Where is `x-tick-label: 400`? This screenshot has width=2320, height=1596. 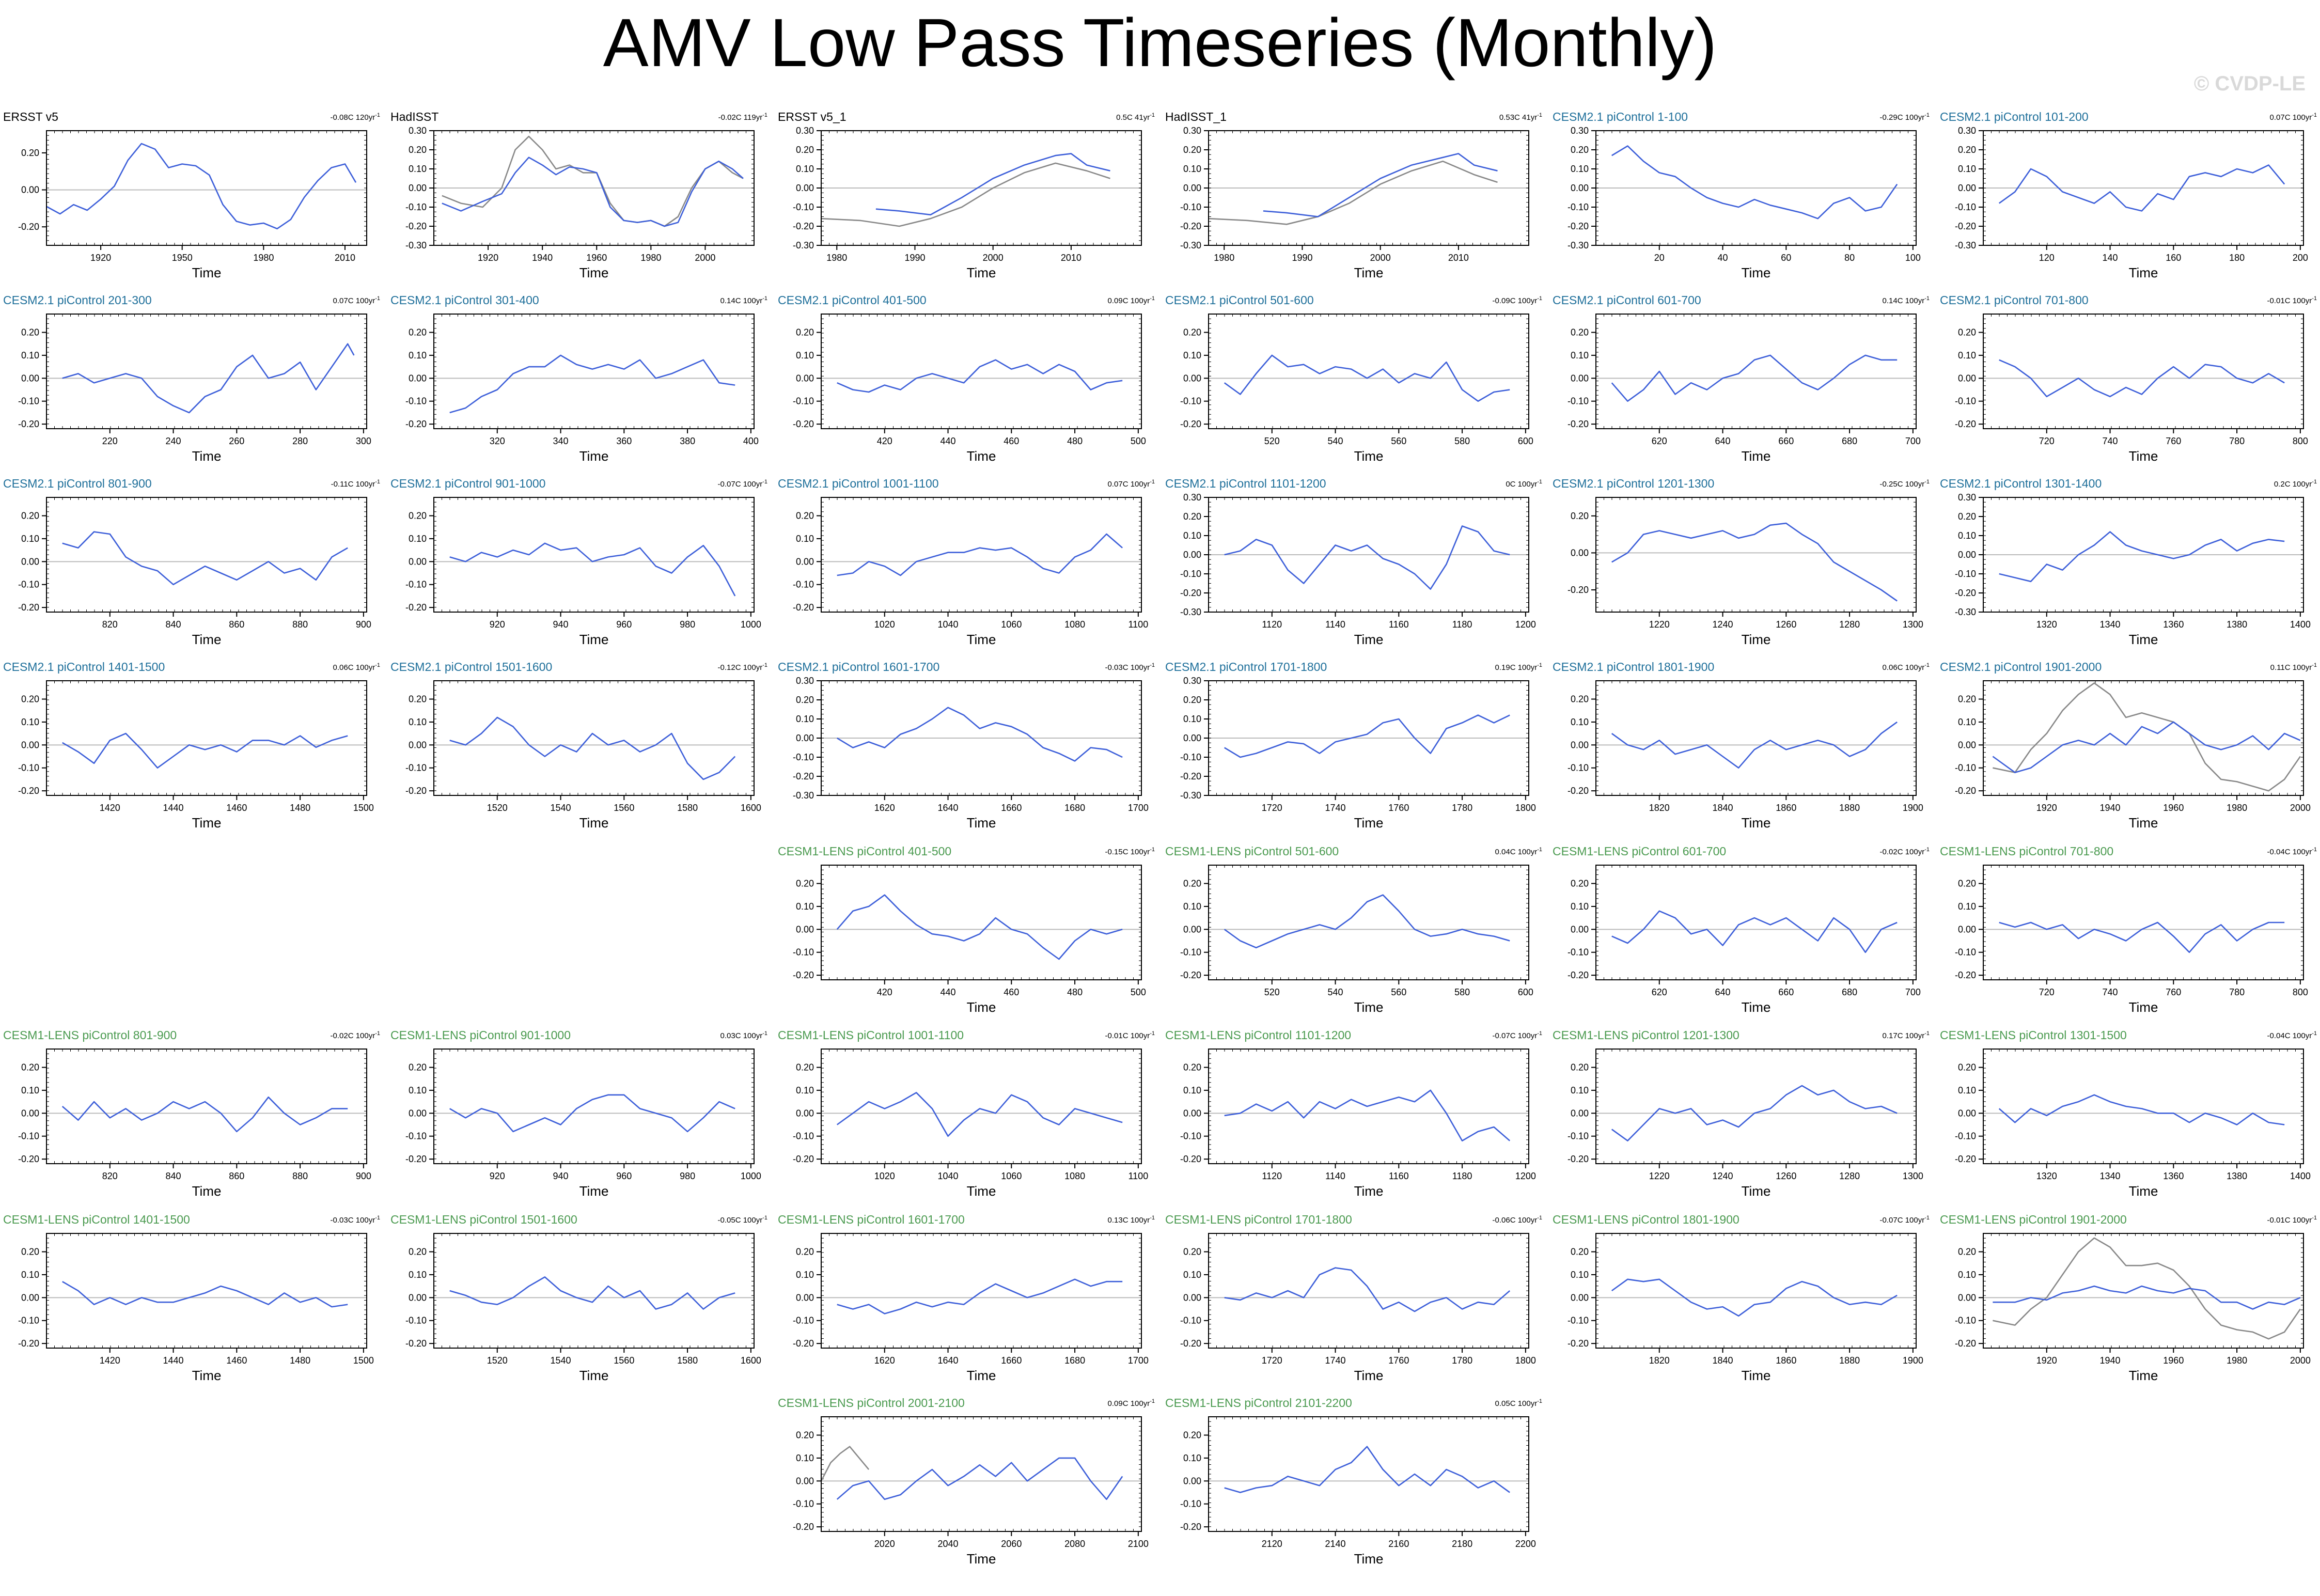 x-tick-label: 400 is located at coordinates (751, 441).